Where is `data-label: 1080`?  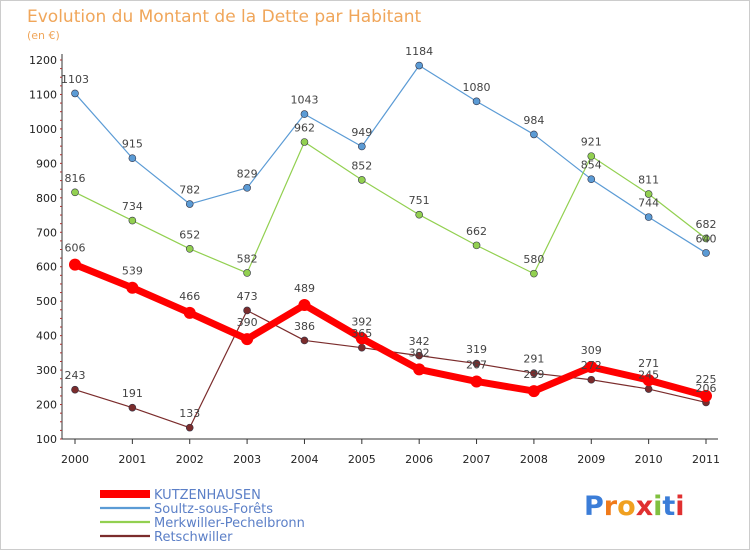
data-label: 1080 is located at coordinates (477, 87).